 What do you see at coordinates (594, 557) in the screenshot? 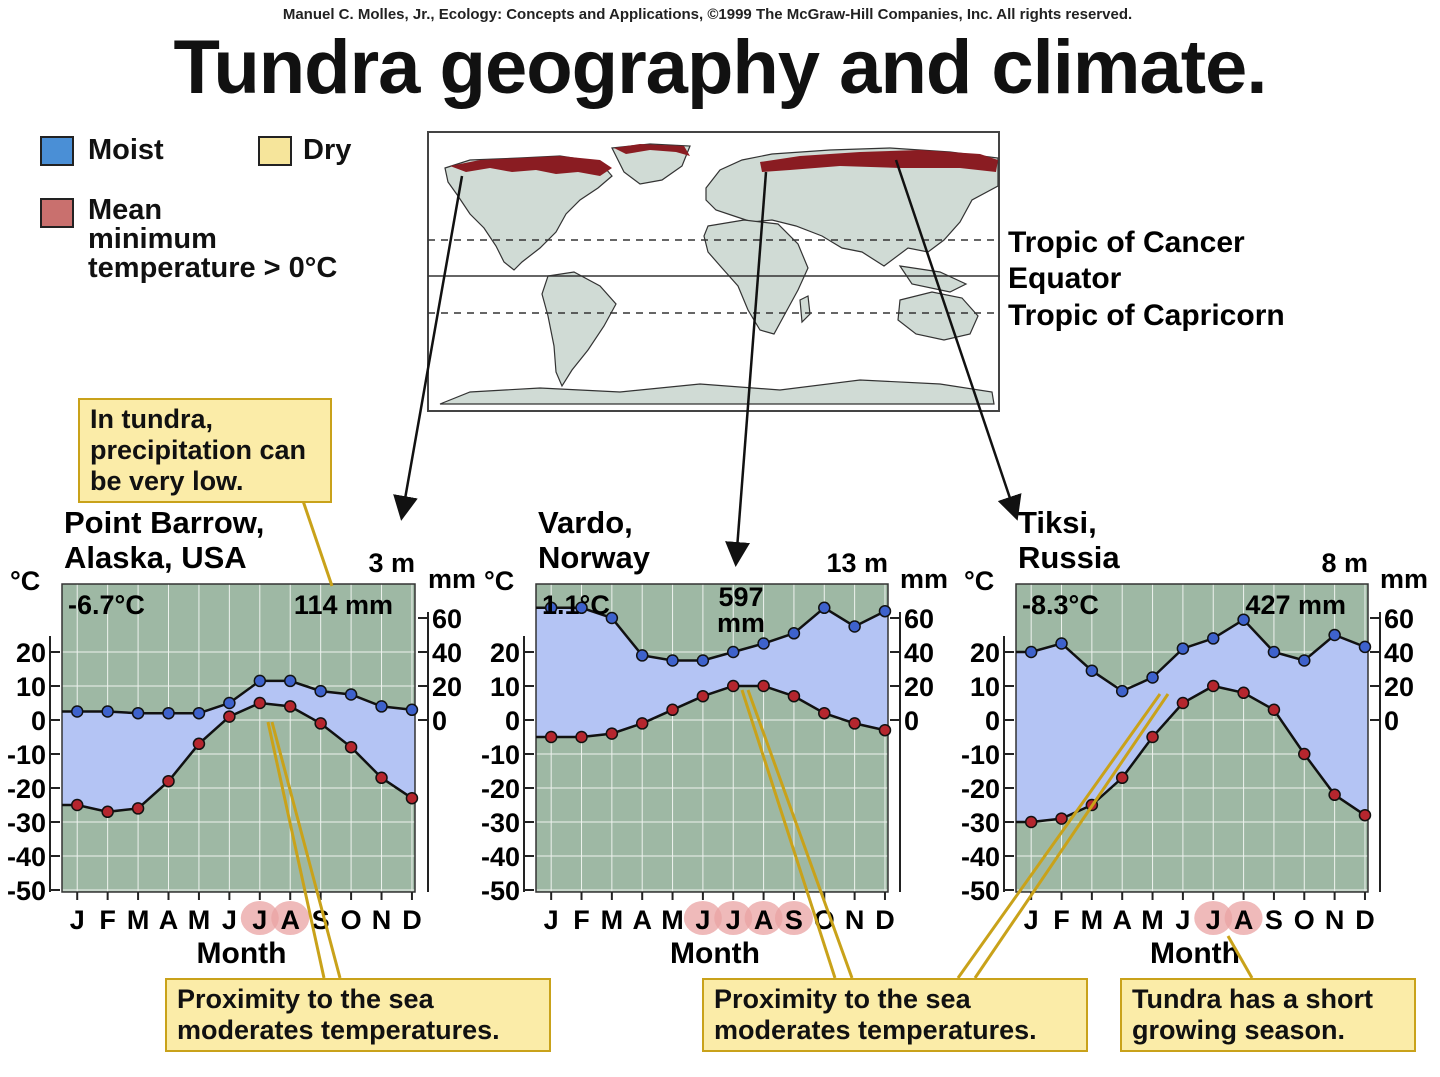
I see `location-name-line: Norway` at bounding box center [594, 557].